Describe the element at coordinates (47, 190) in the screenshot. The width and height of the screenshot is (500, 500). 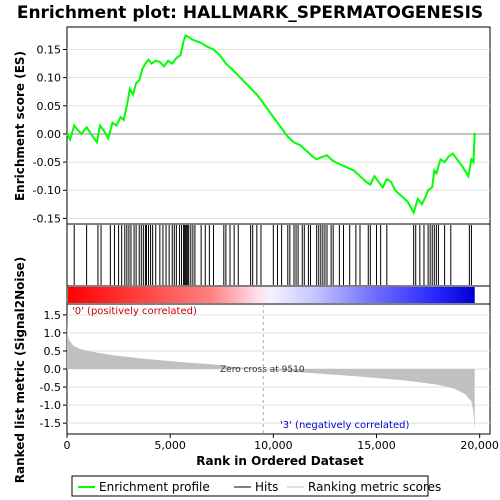
I see `es-y-tick-label: -0.10` at that location.